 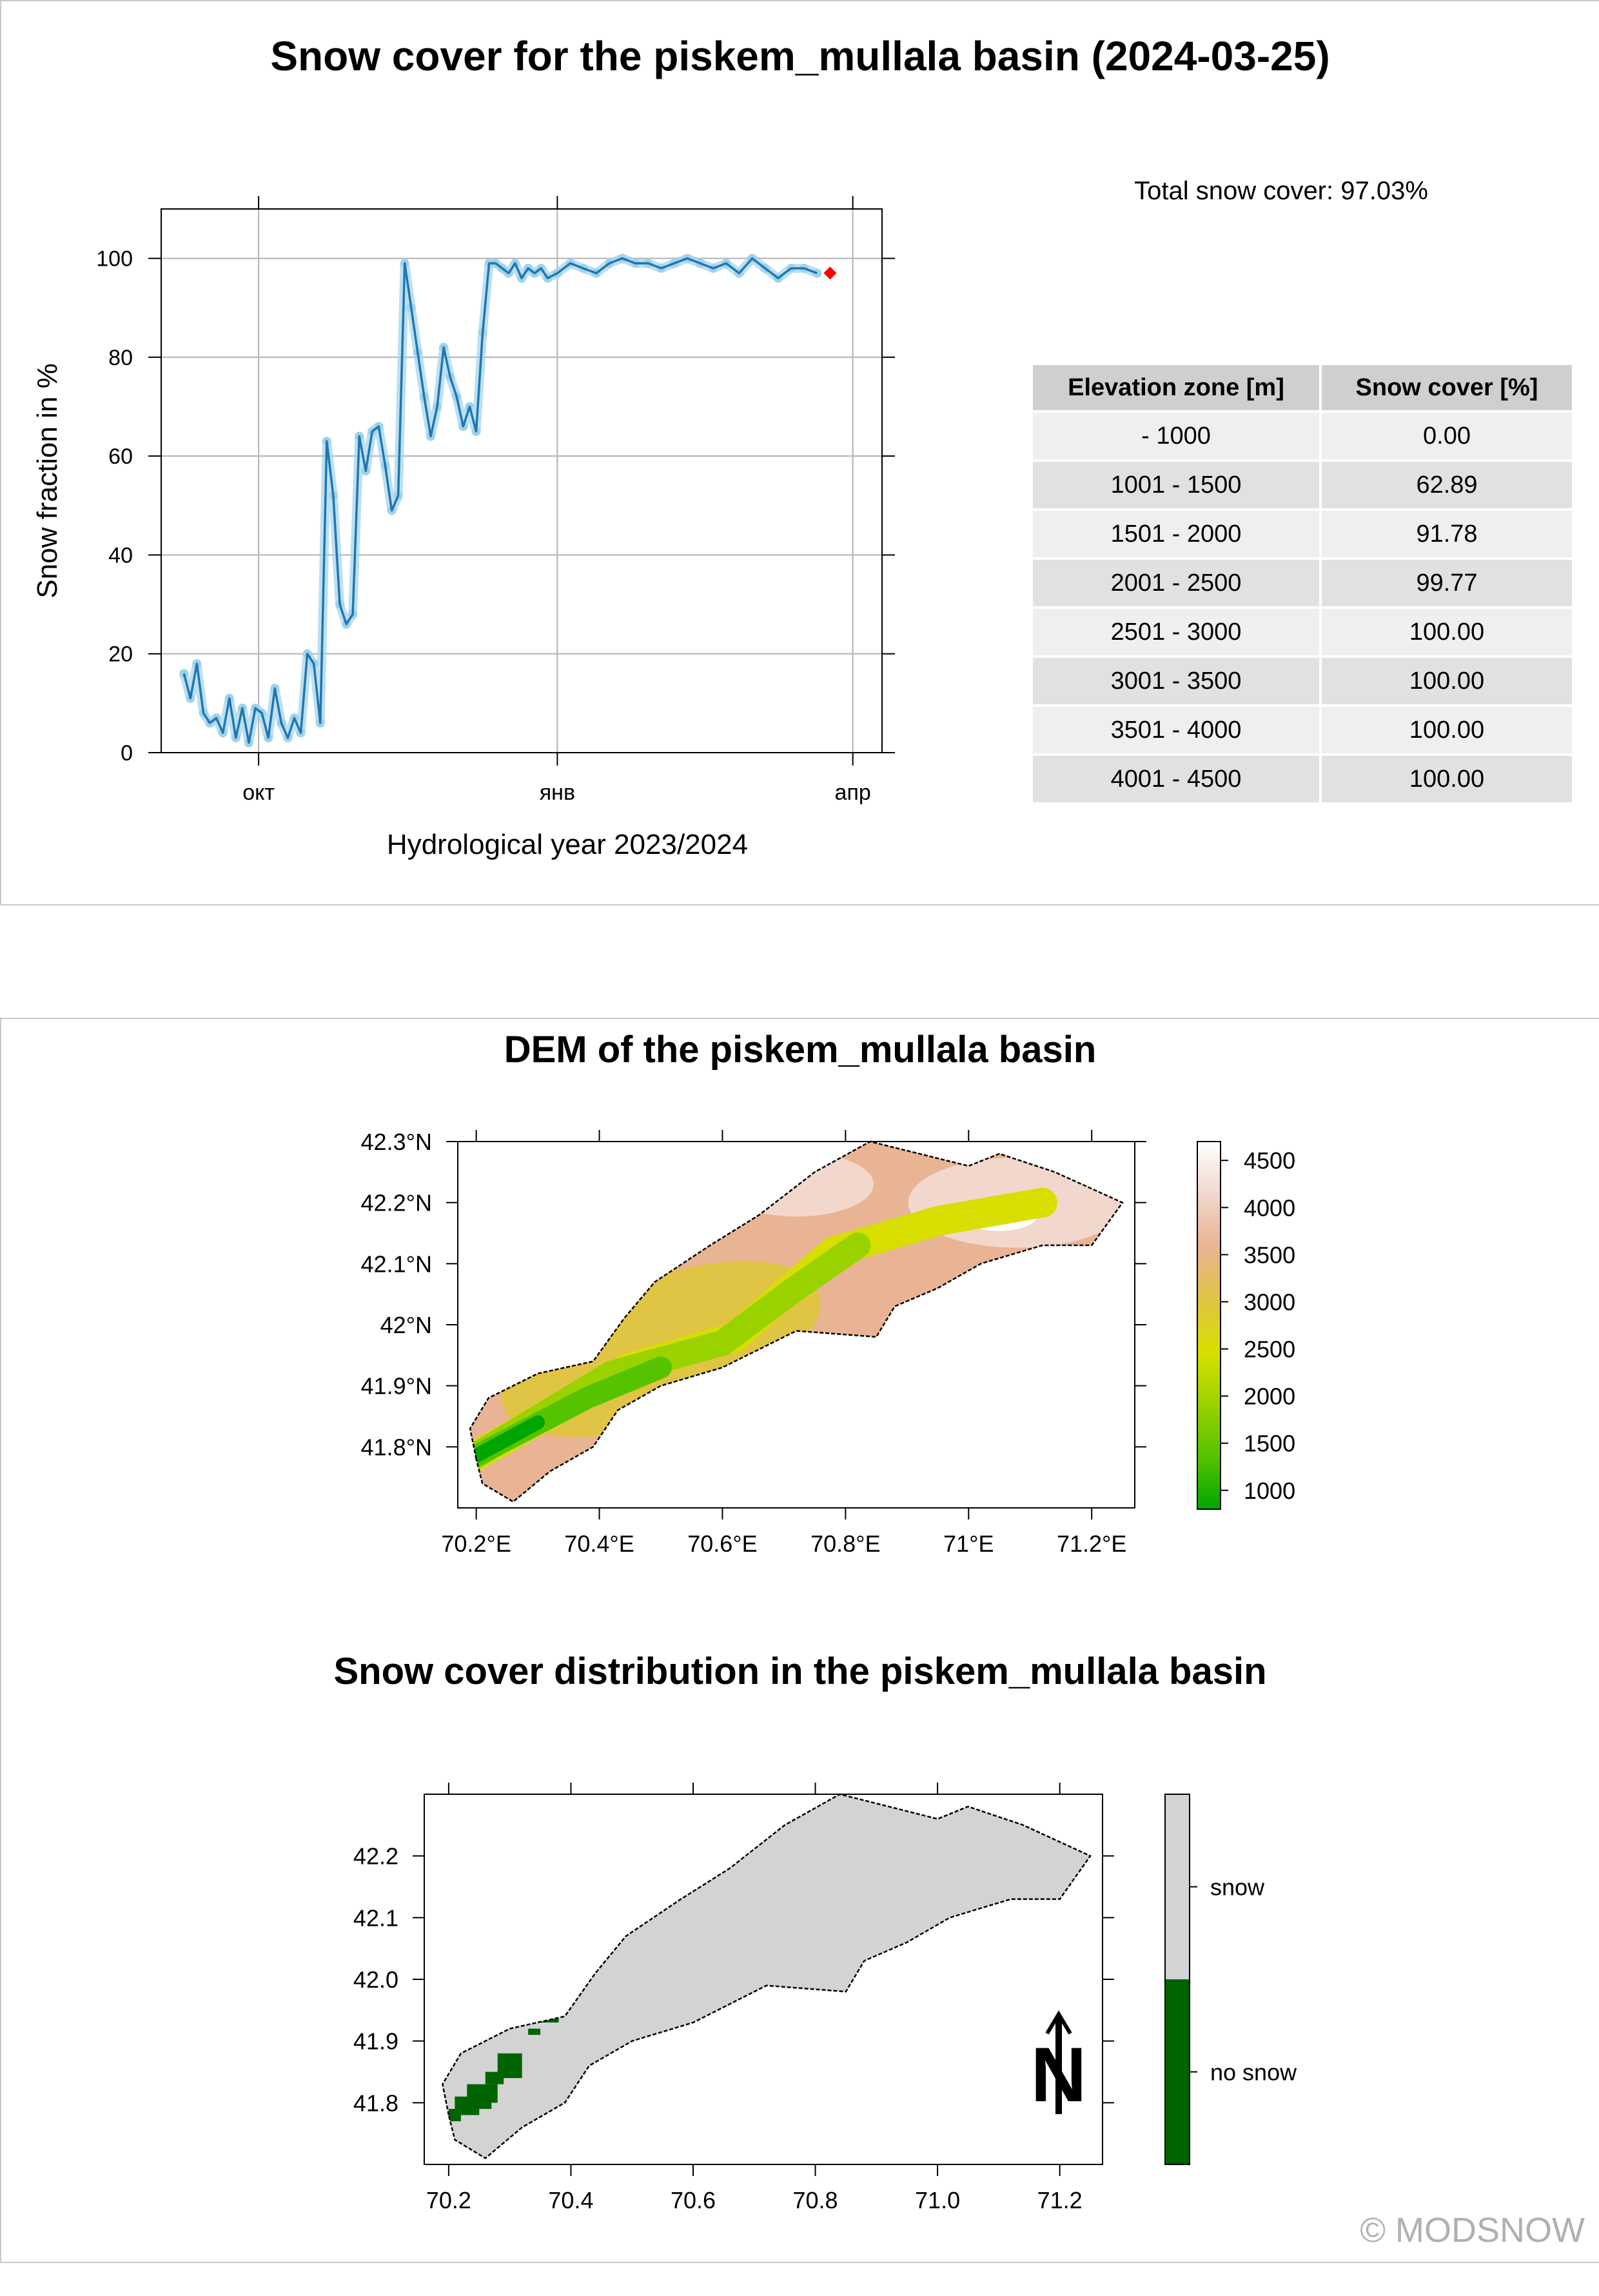 I want to click on legend-frame, so click(x=1177, y=1979).